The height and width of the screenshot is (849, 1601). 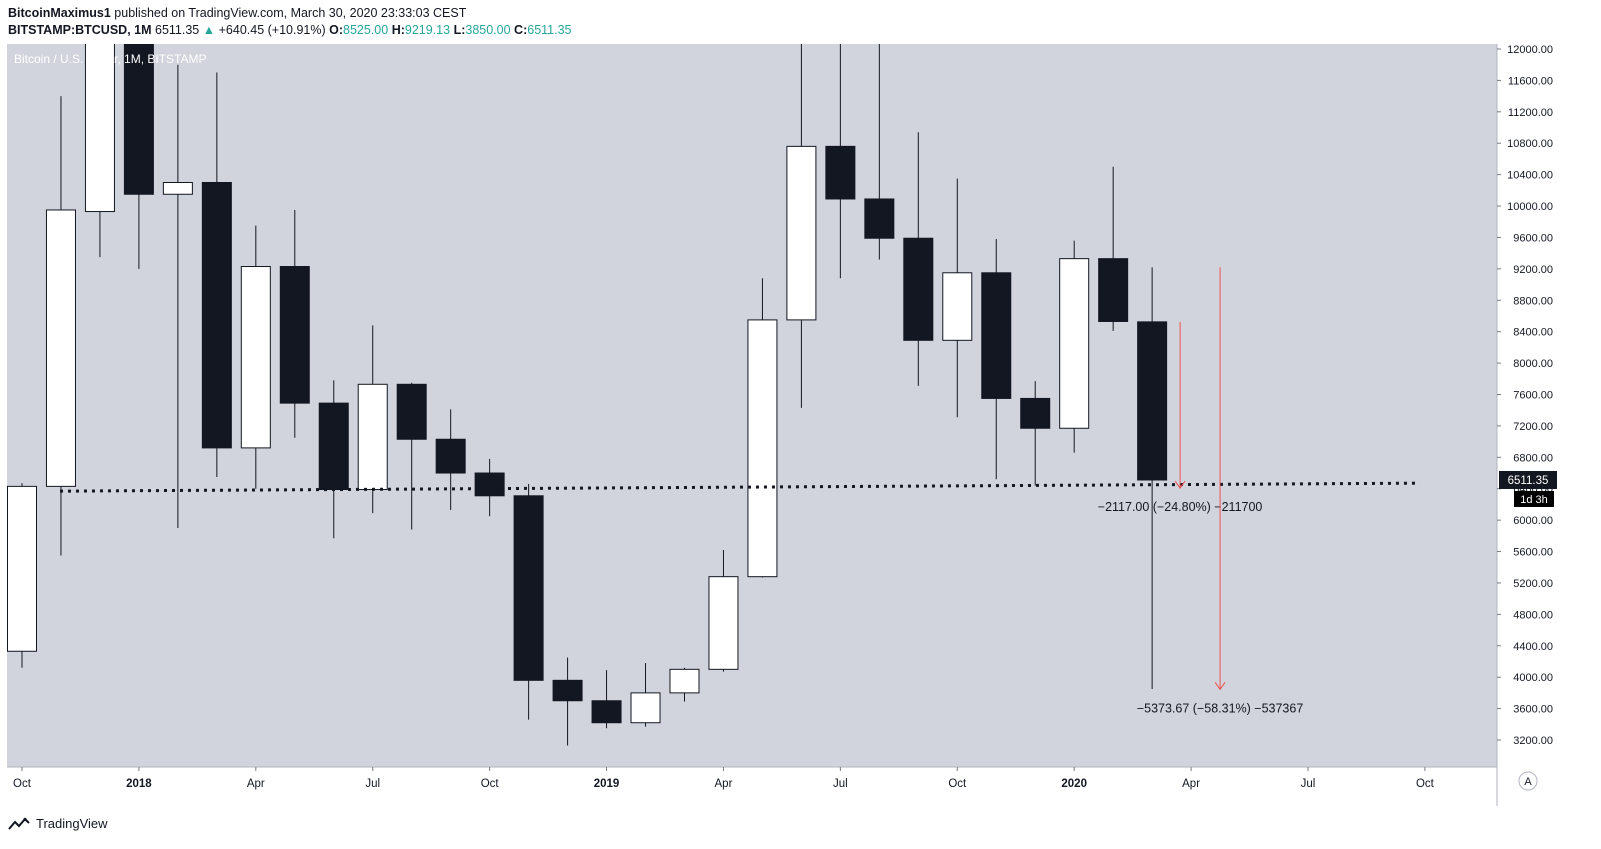 What do you see at coordinates (1533, 553) in the screenshot?
I see `price-tick-label: 5600.00` at bounding box center [1533, 553].